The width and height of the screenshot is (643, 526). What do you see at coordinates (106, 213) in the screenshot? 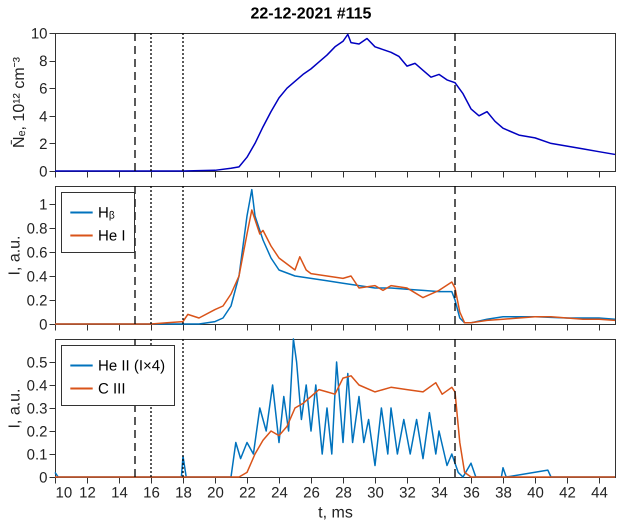
I see `legend-label: Hᵦ` at bounding box center [106, 213].